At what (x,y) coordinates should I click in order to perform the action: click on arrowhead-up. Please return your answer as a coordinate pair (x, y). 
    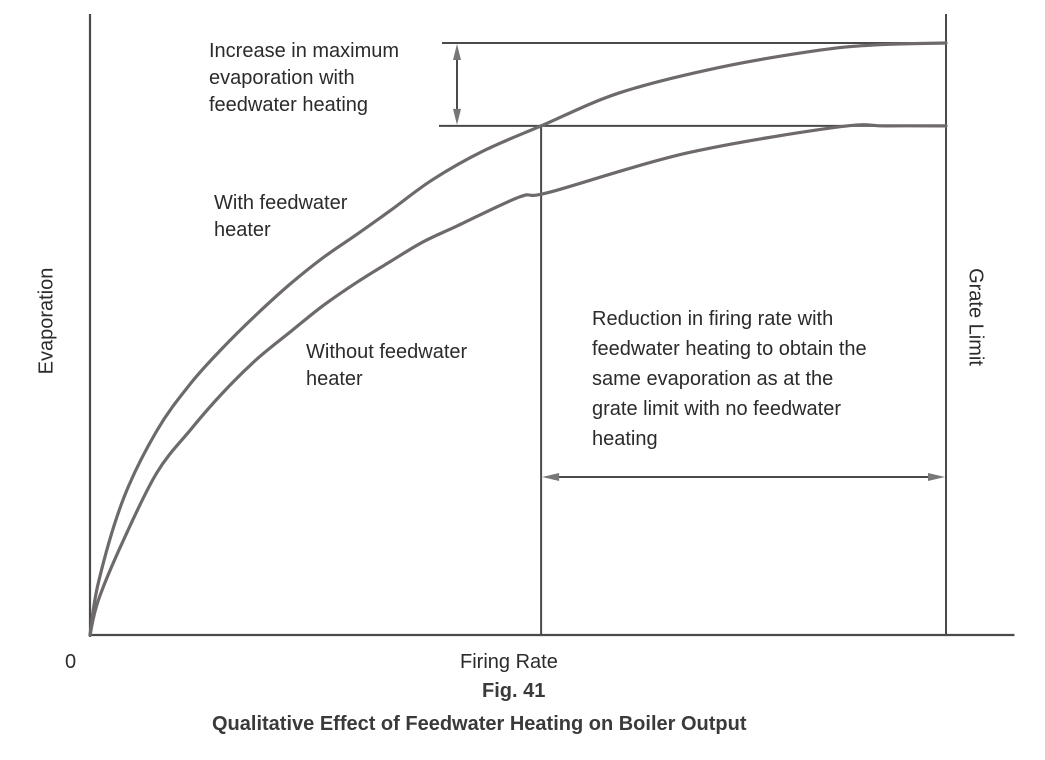
    Looking at the image, I should click on (457, 52).